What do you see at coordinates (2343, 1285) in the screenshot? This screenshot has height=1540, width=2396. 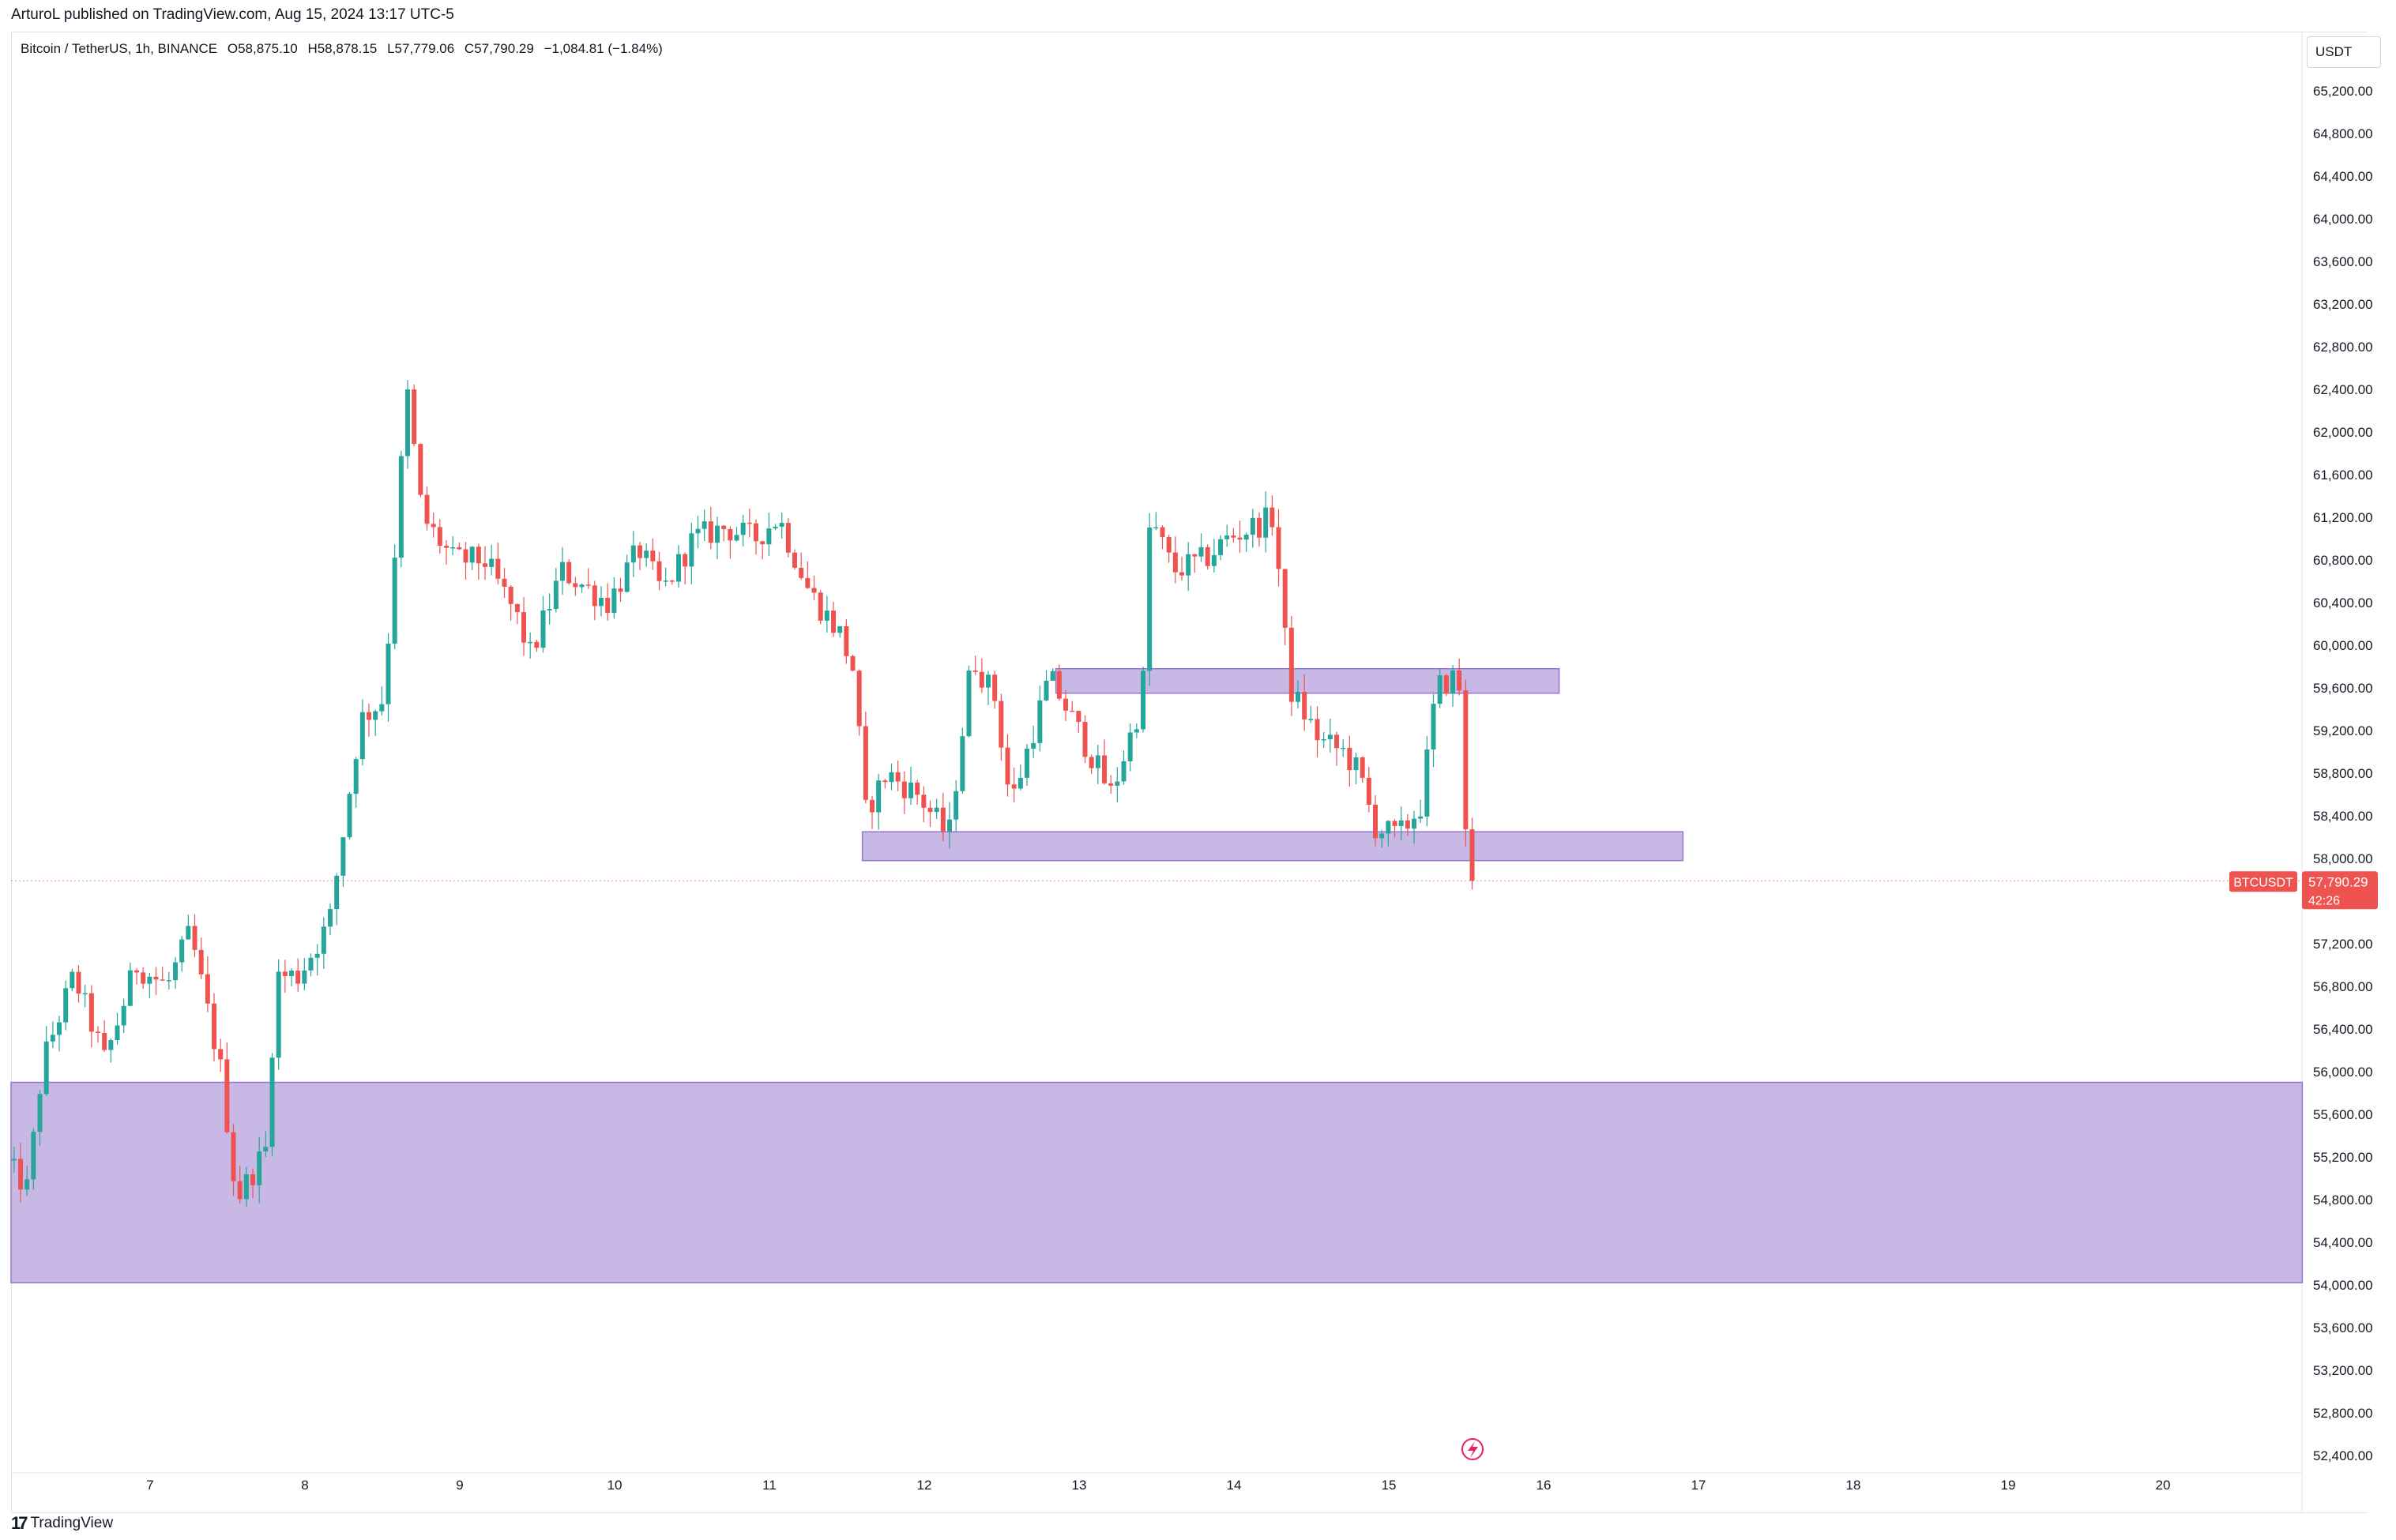 I see `y-tick-label: 54,000.00` at bounding box center [2343, 1285].